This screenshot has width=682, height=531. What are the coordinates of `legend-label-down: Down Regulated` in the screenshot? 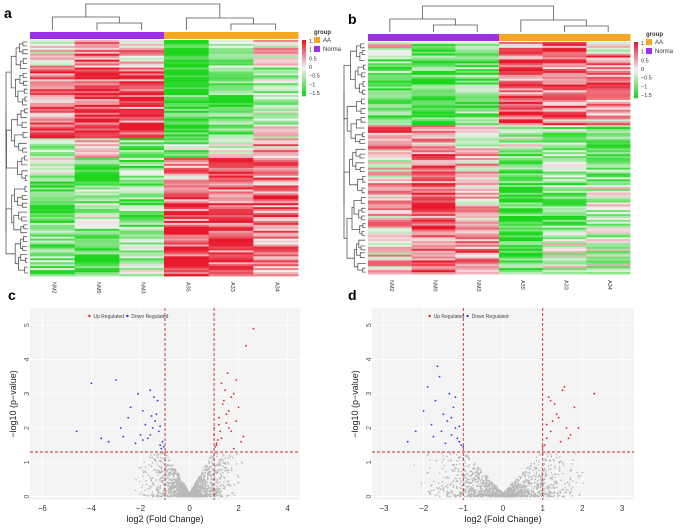 It's located at (149, 317).